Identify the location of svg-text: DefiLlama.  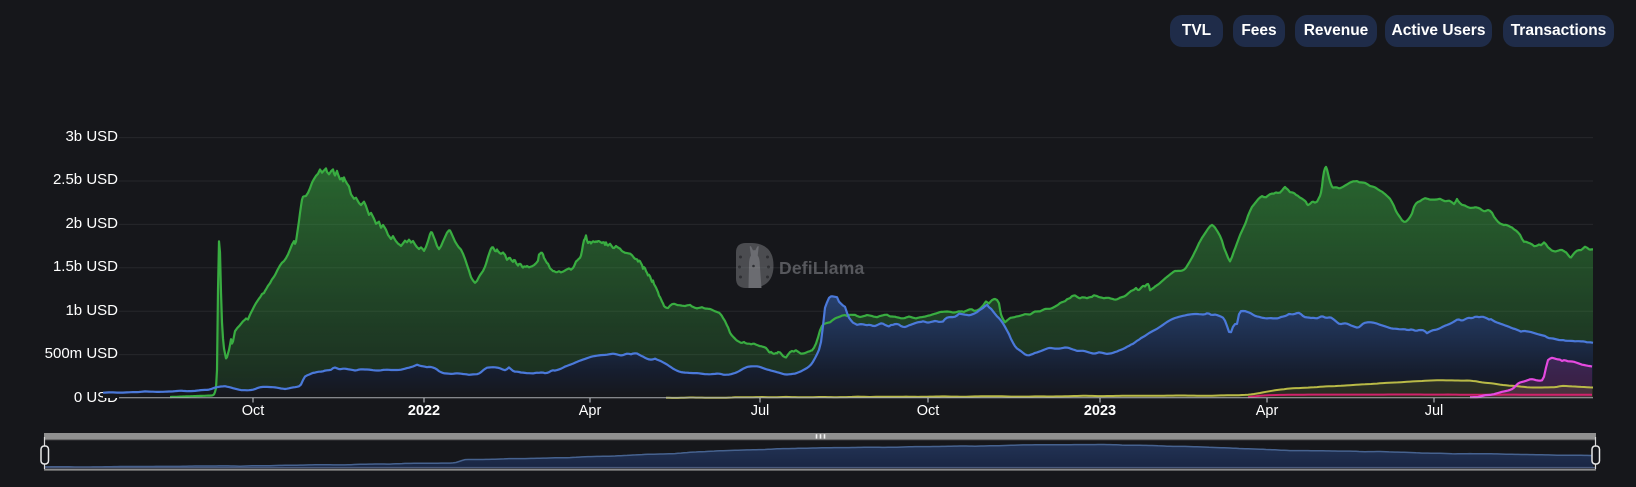
(822, 268).